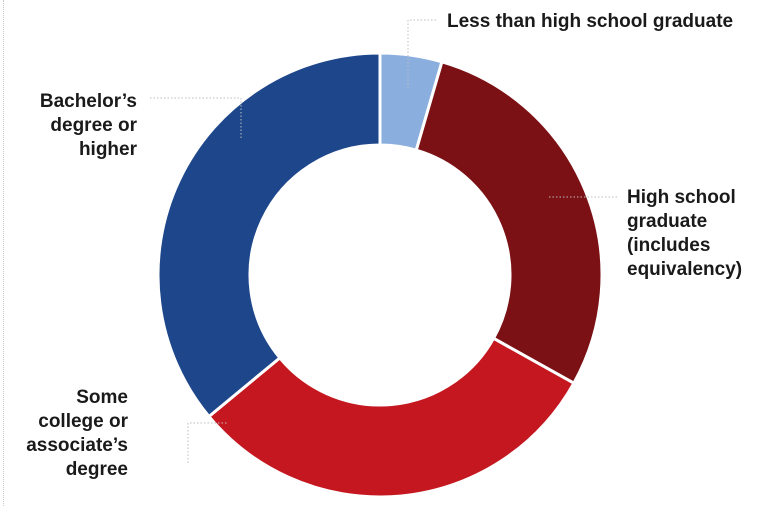 Image resolution: width=765 pixels, height=506 pixels. Describe the element at coordinates (196, 117) in the screenshot. I see `leader-line-bachelors-or-higher` at that location.